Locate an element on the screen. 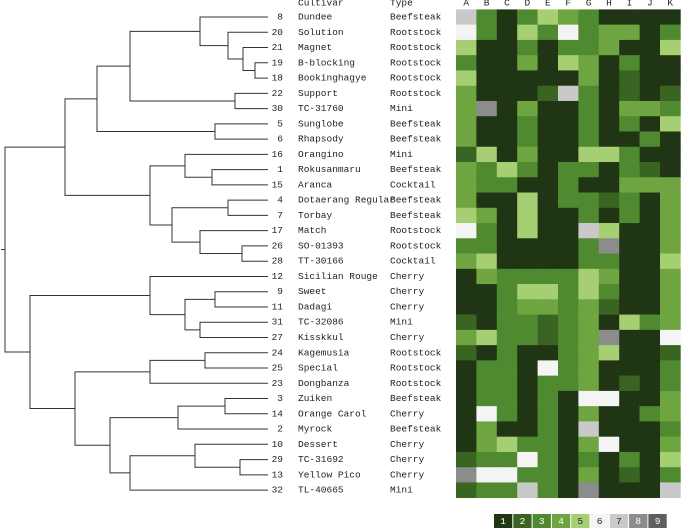 The width and height of the screenshot is (685, 531). row-number: 12 is located at coordinates (278, 276).